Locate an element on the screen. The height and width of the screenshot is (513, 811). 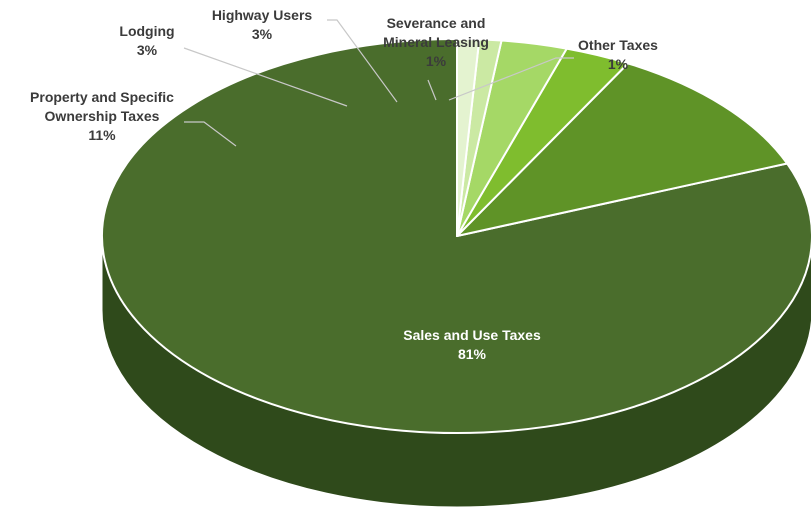
label-leader-lines is located at coordinates (378, 83).